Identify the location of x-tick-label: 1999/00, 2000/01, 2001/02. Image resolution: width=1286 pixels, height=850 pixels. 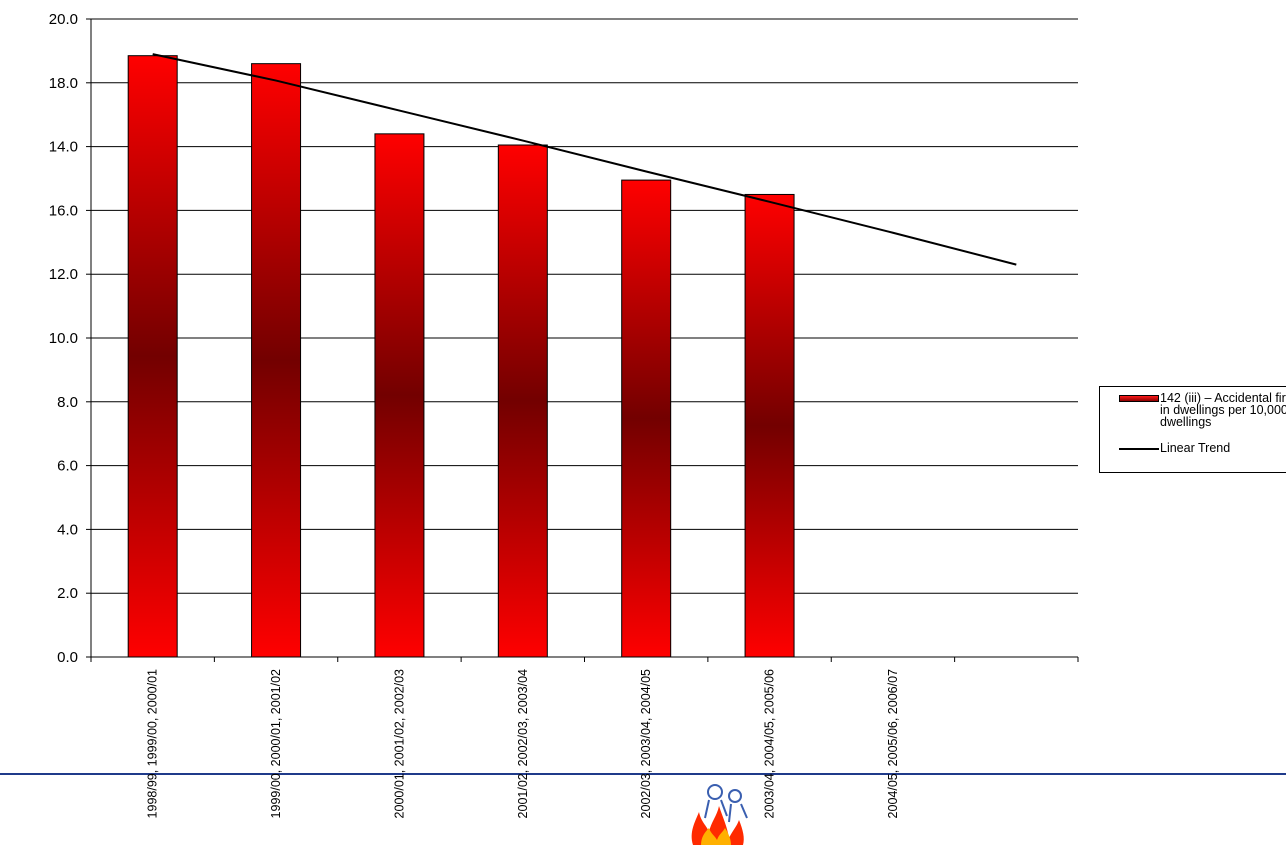
(276, 743).